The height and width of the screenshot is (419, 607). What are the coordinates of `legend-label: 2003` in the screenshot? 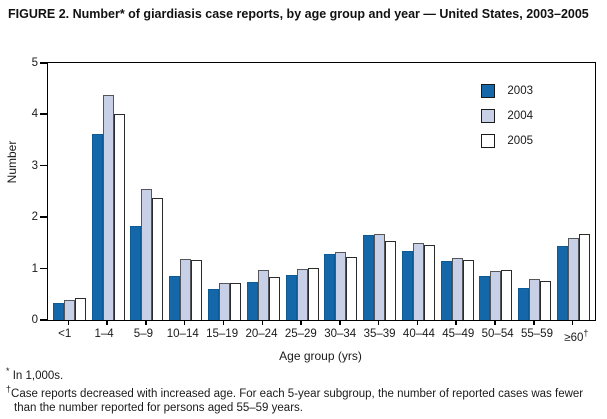 It's located at (520, 91).